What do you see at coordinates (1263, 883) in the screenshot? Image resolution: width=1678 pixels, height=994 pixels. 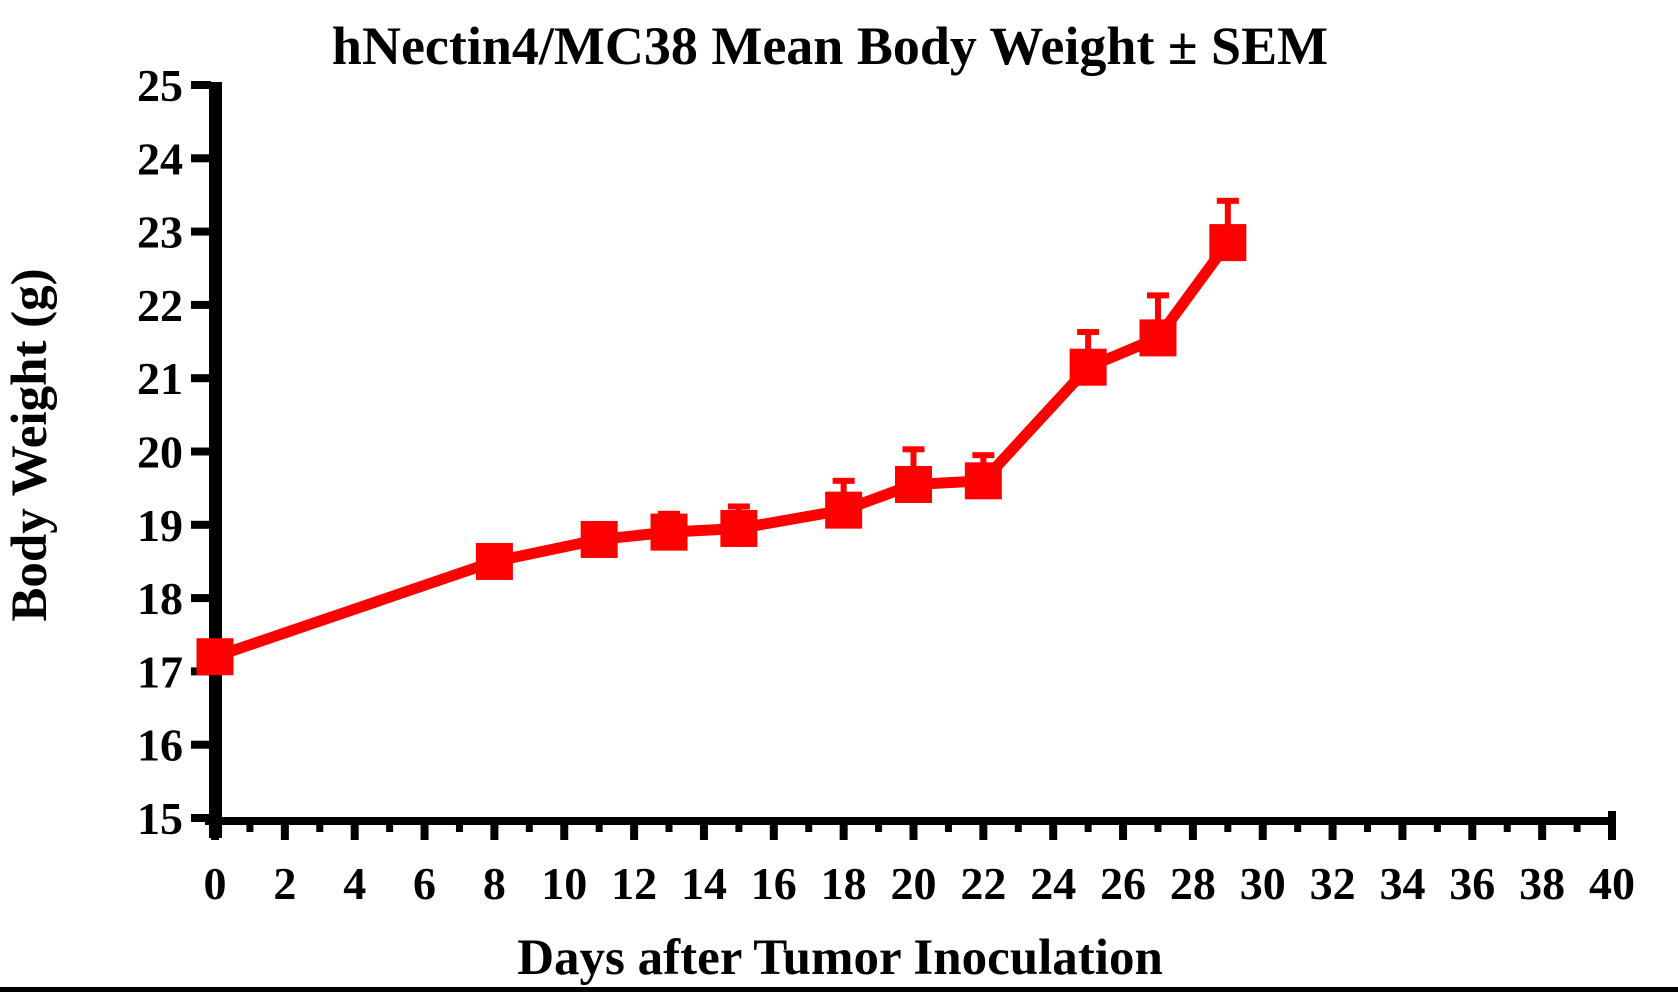 I see `x-axis-tick-label: 30` at bounding box center [1263, 883].